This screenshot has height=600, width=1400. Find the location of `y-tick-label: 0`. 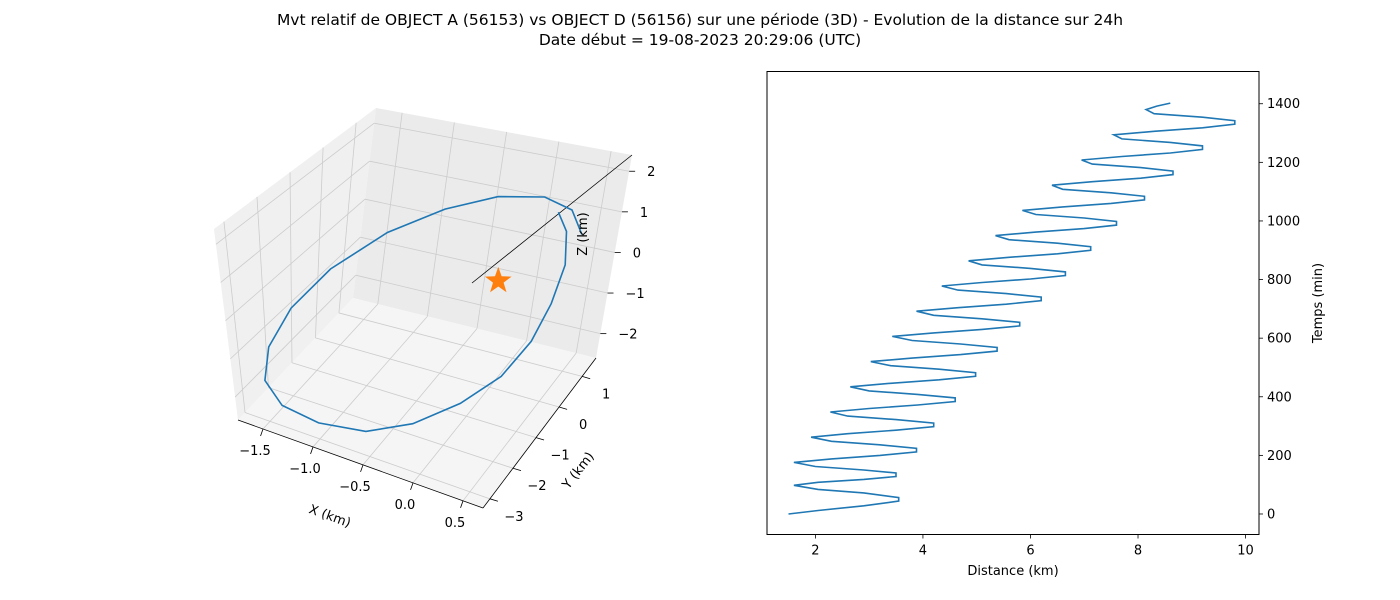

y-tick-label: 0 is located at coordinates (583, 425).